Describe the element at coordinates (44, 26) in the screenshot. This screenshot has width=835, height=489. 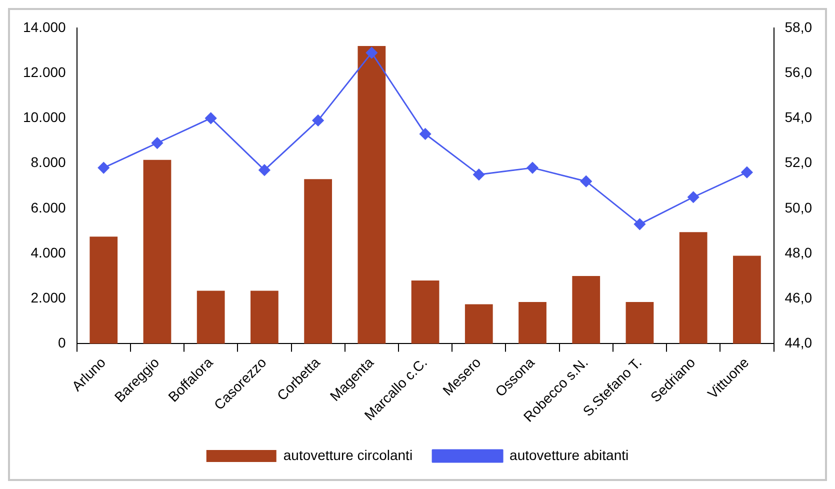
I see `y-tick-label: 14.000` at that location.